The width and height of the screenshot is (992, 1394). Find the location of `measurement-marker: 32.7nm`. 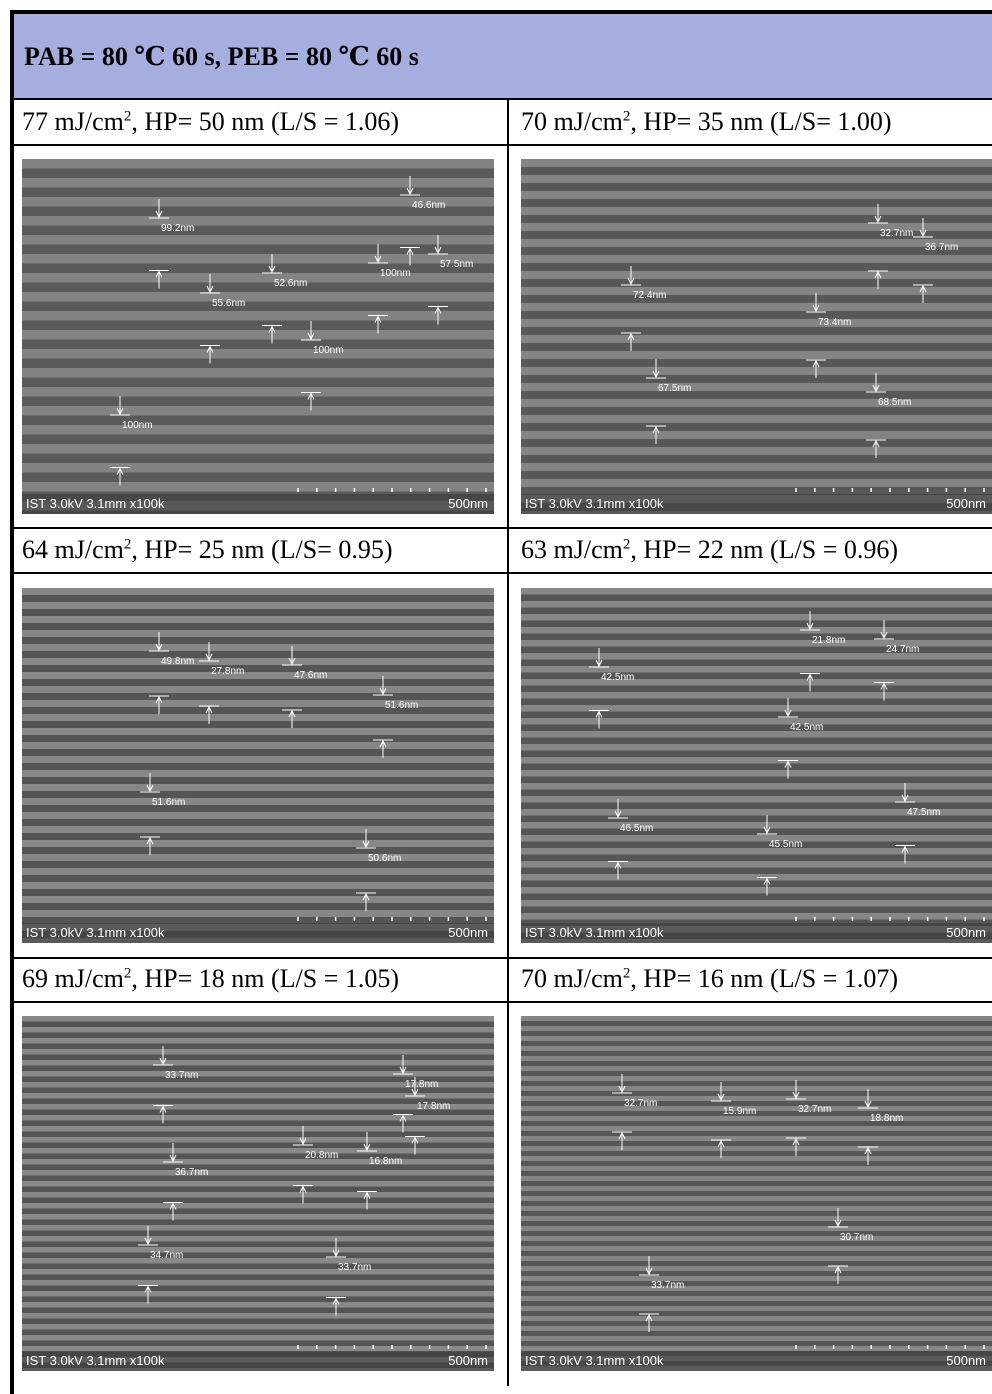

measurement-marker: 32.7nm is located at coordinates (890, 246).